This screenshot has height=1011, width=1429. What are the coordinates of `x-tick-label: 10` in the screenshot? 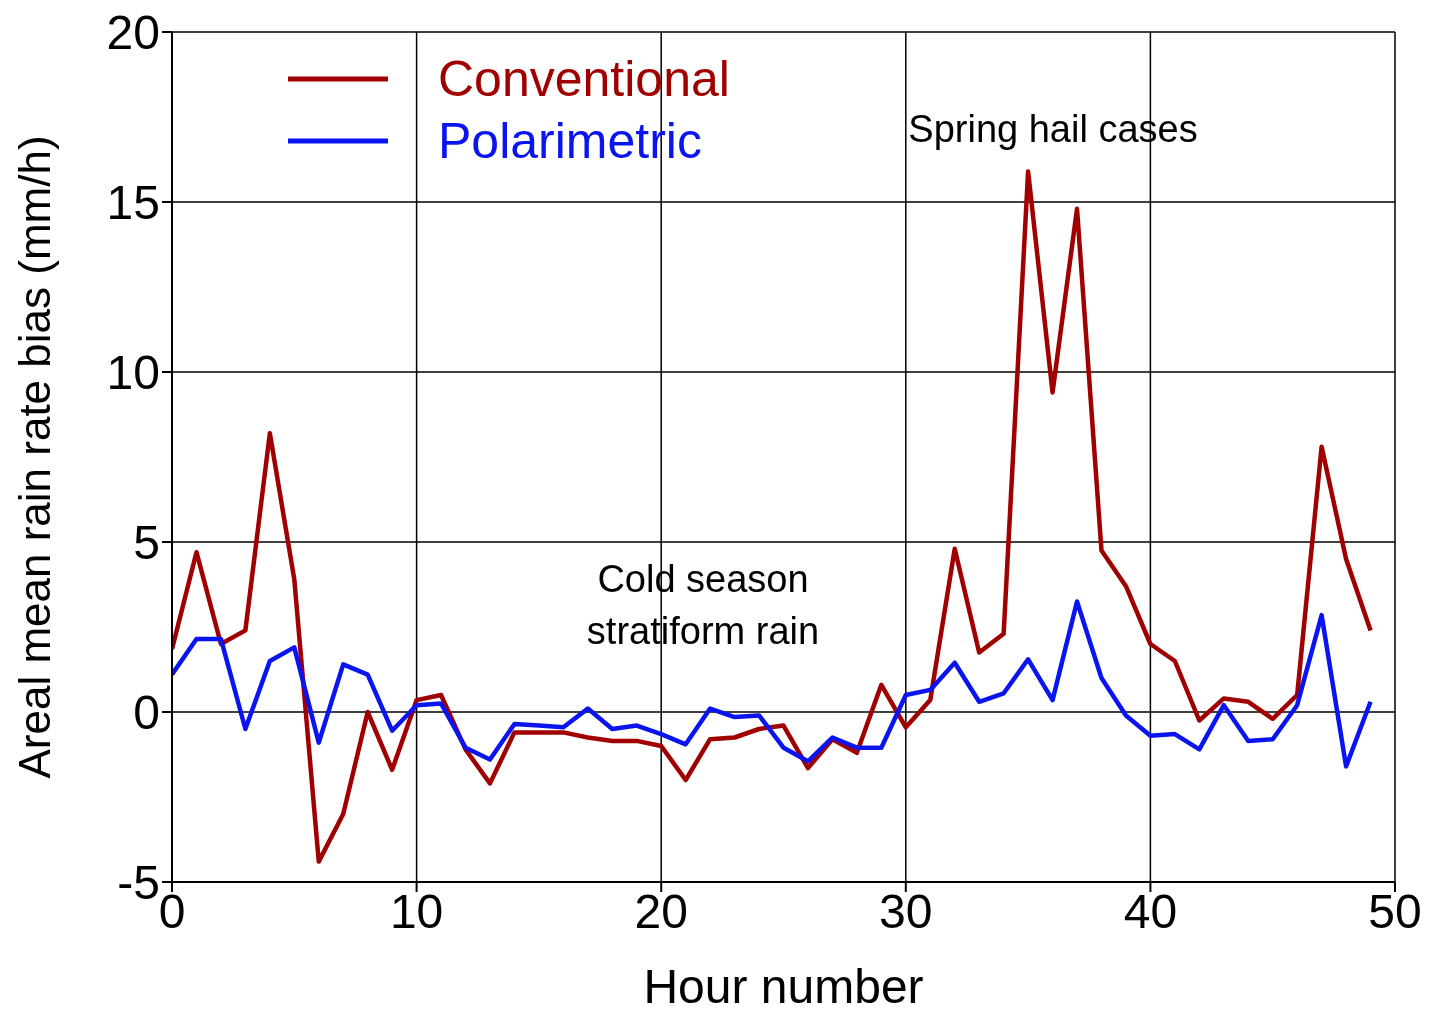 It's located at (416, 912).